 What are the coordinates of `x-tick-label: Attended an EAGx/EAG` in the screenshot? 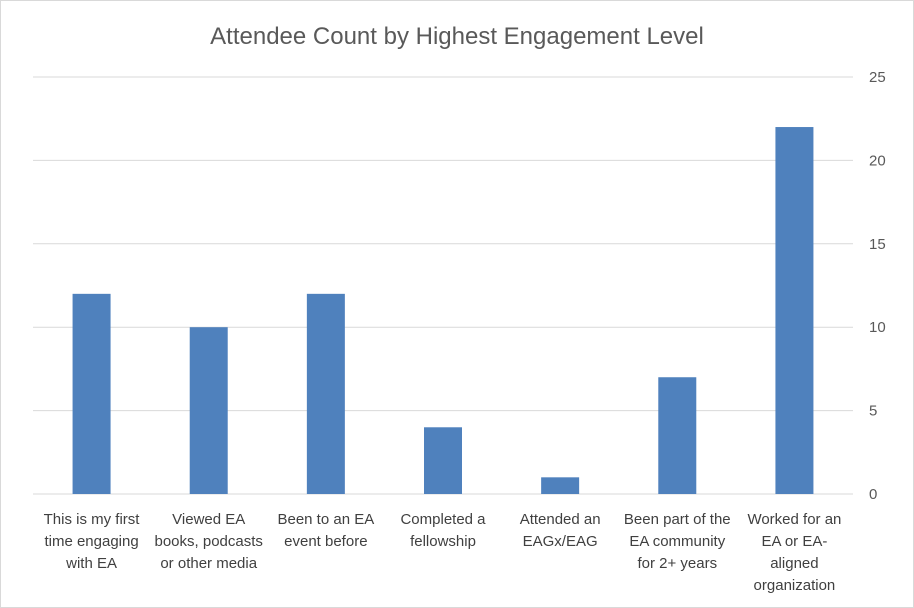 It's located at (560, 530).